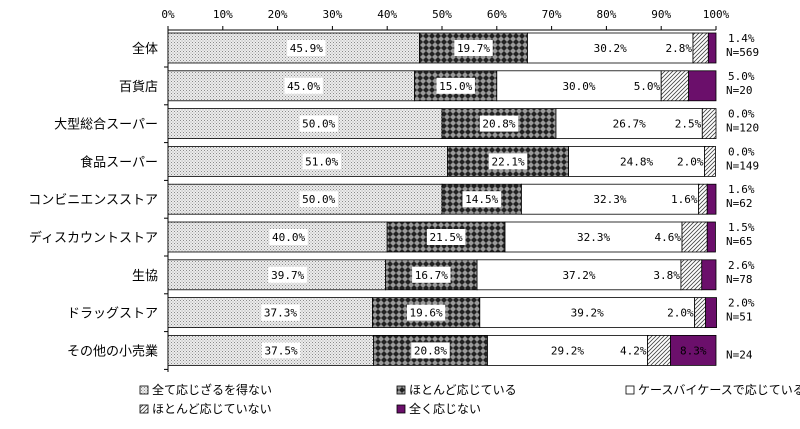 Image resolution: width=800 pixels, height=429 pixels. Describe the element at coordinates (742, 165) in the screenshot. I see `n-label: N=149` at that location.